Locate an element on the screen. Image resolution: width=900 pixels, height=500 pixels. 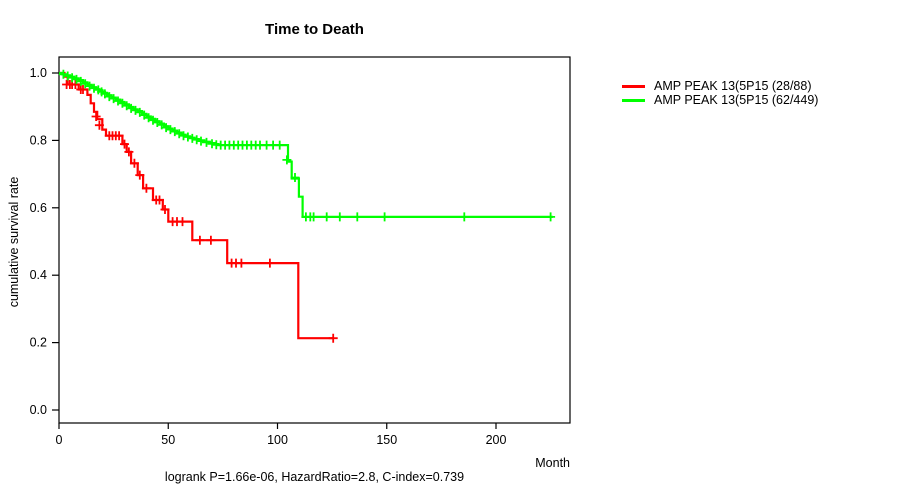
y-axis-title: cumulative survival rate is located at coordinates (14, 242).